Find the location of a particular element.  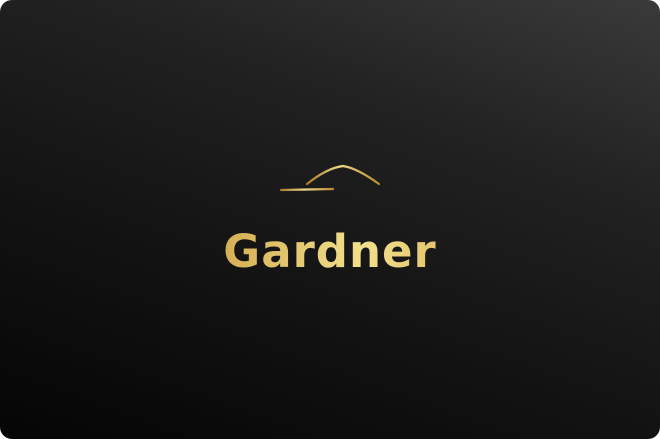

house-roof-icon is located at coordinates (330, 186).